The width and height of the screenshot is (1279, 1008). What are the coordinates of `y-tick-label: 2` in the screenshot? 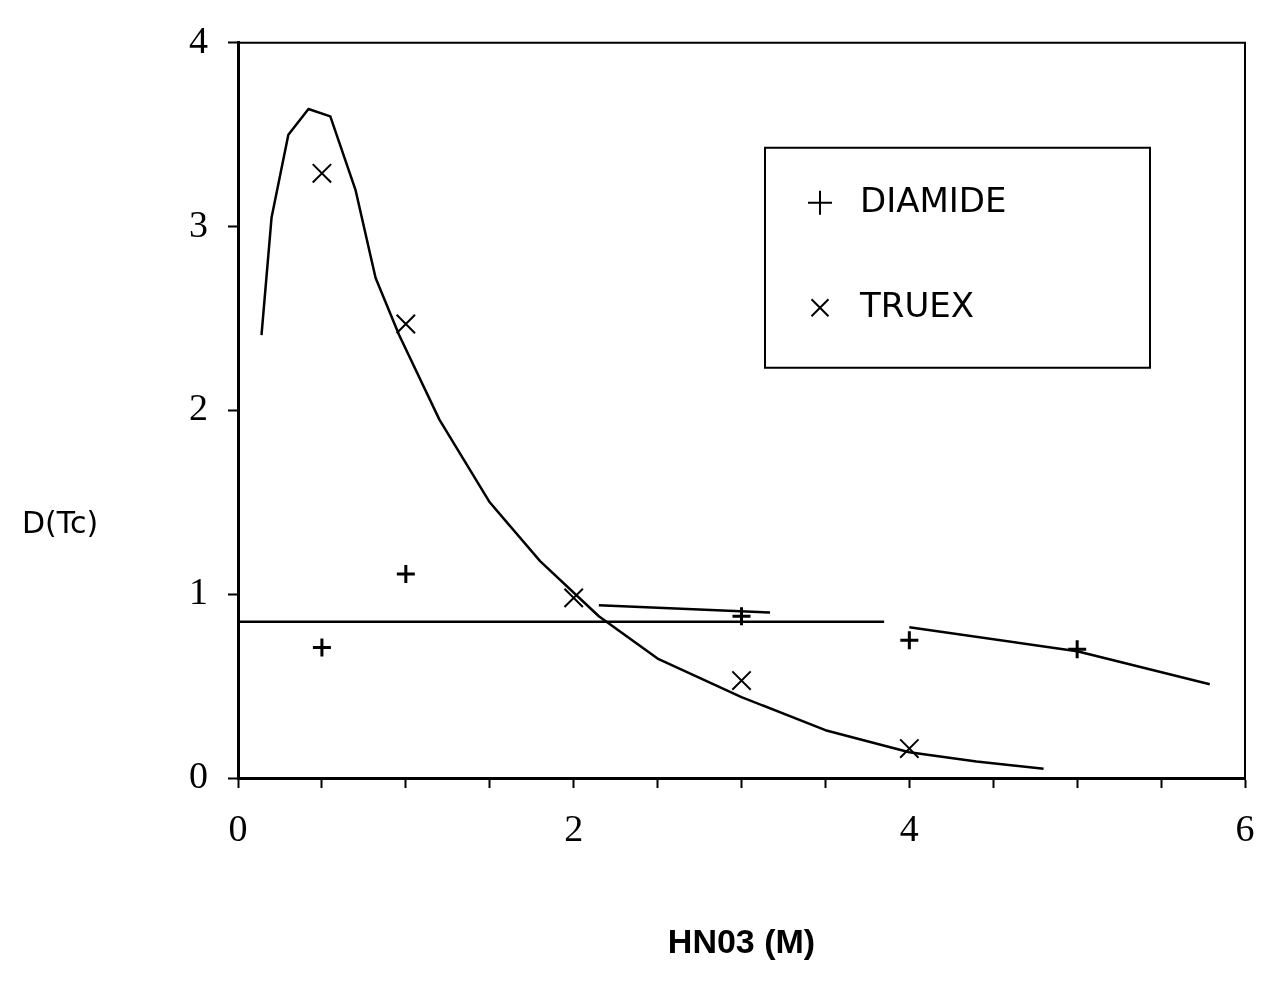 It's located at (198, 407).